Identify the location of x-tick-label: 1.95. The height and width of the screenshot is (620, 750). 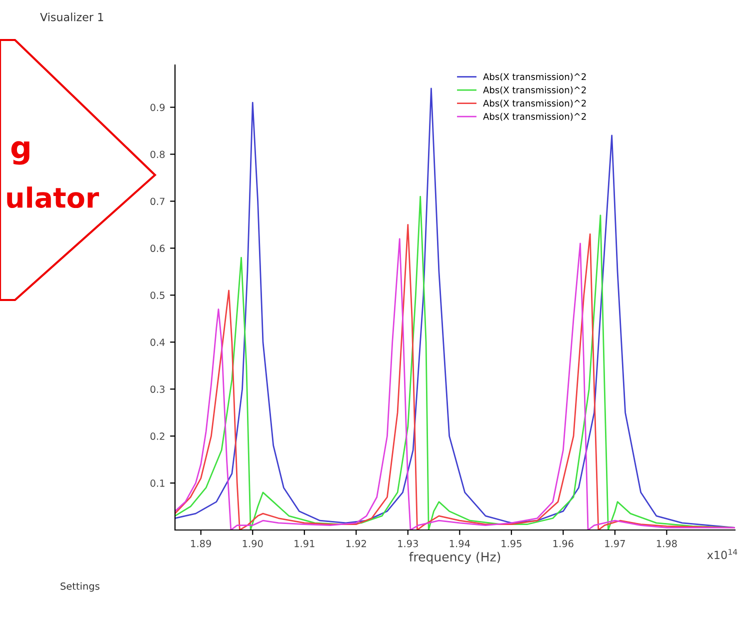
(512, 544).